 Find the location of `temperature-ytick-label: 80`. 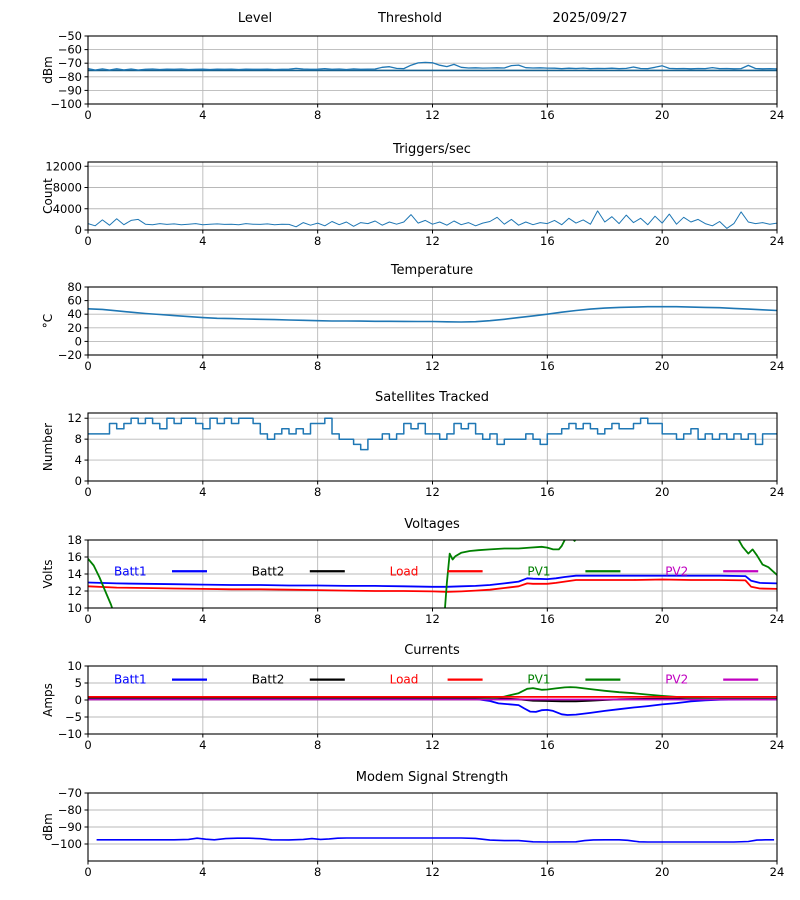

temperature-ytick-label: 80 is located at coordinates (74, 287).